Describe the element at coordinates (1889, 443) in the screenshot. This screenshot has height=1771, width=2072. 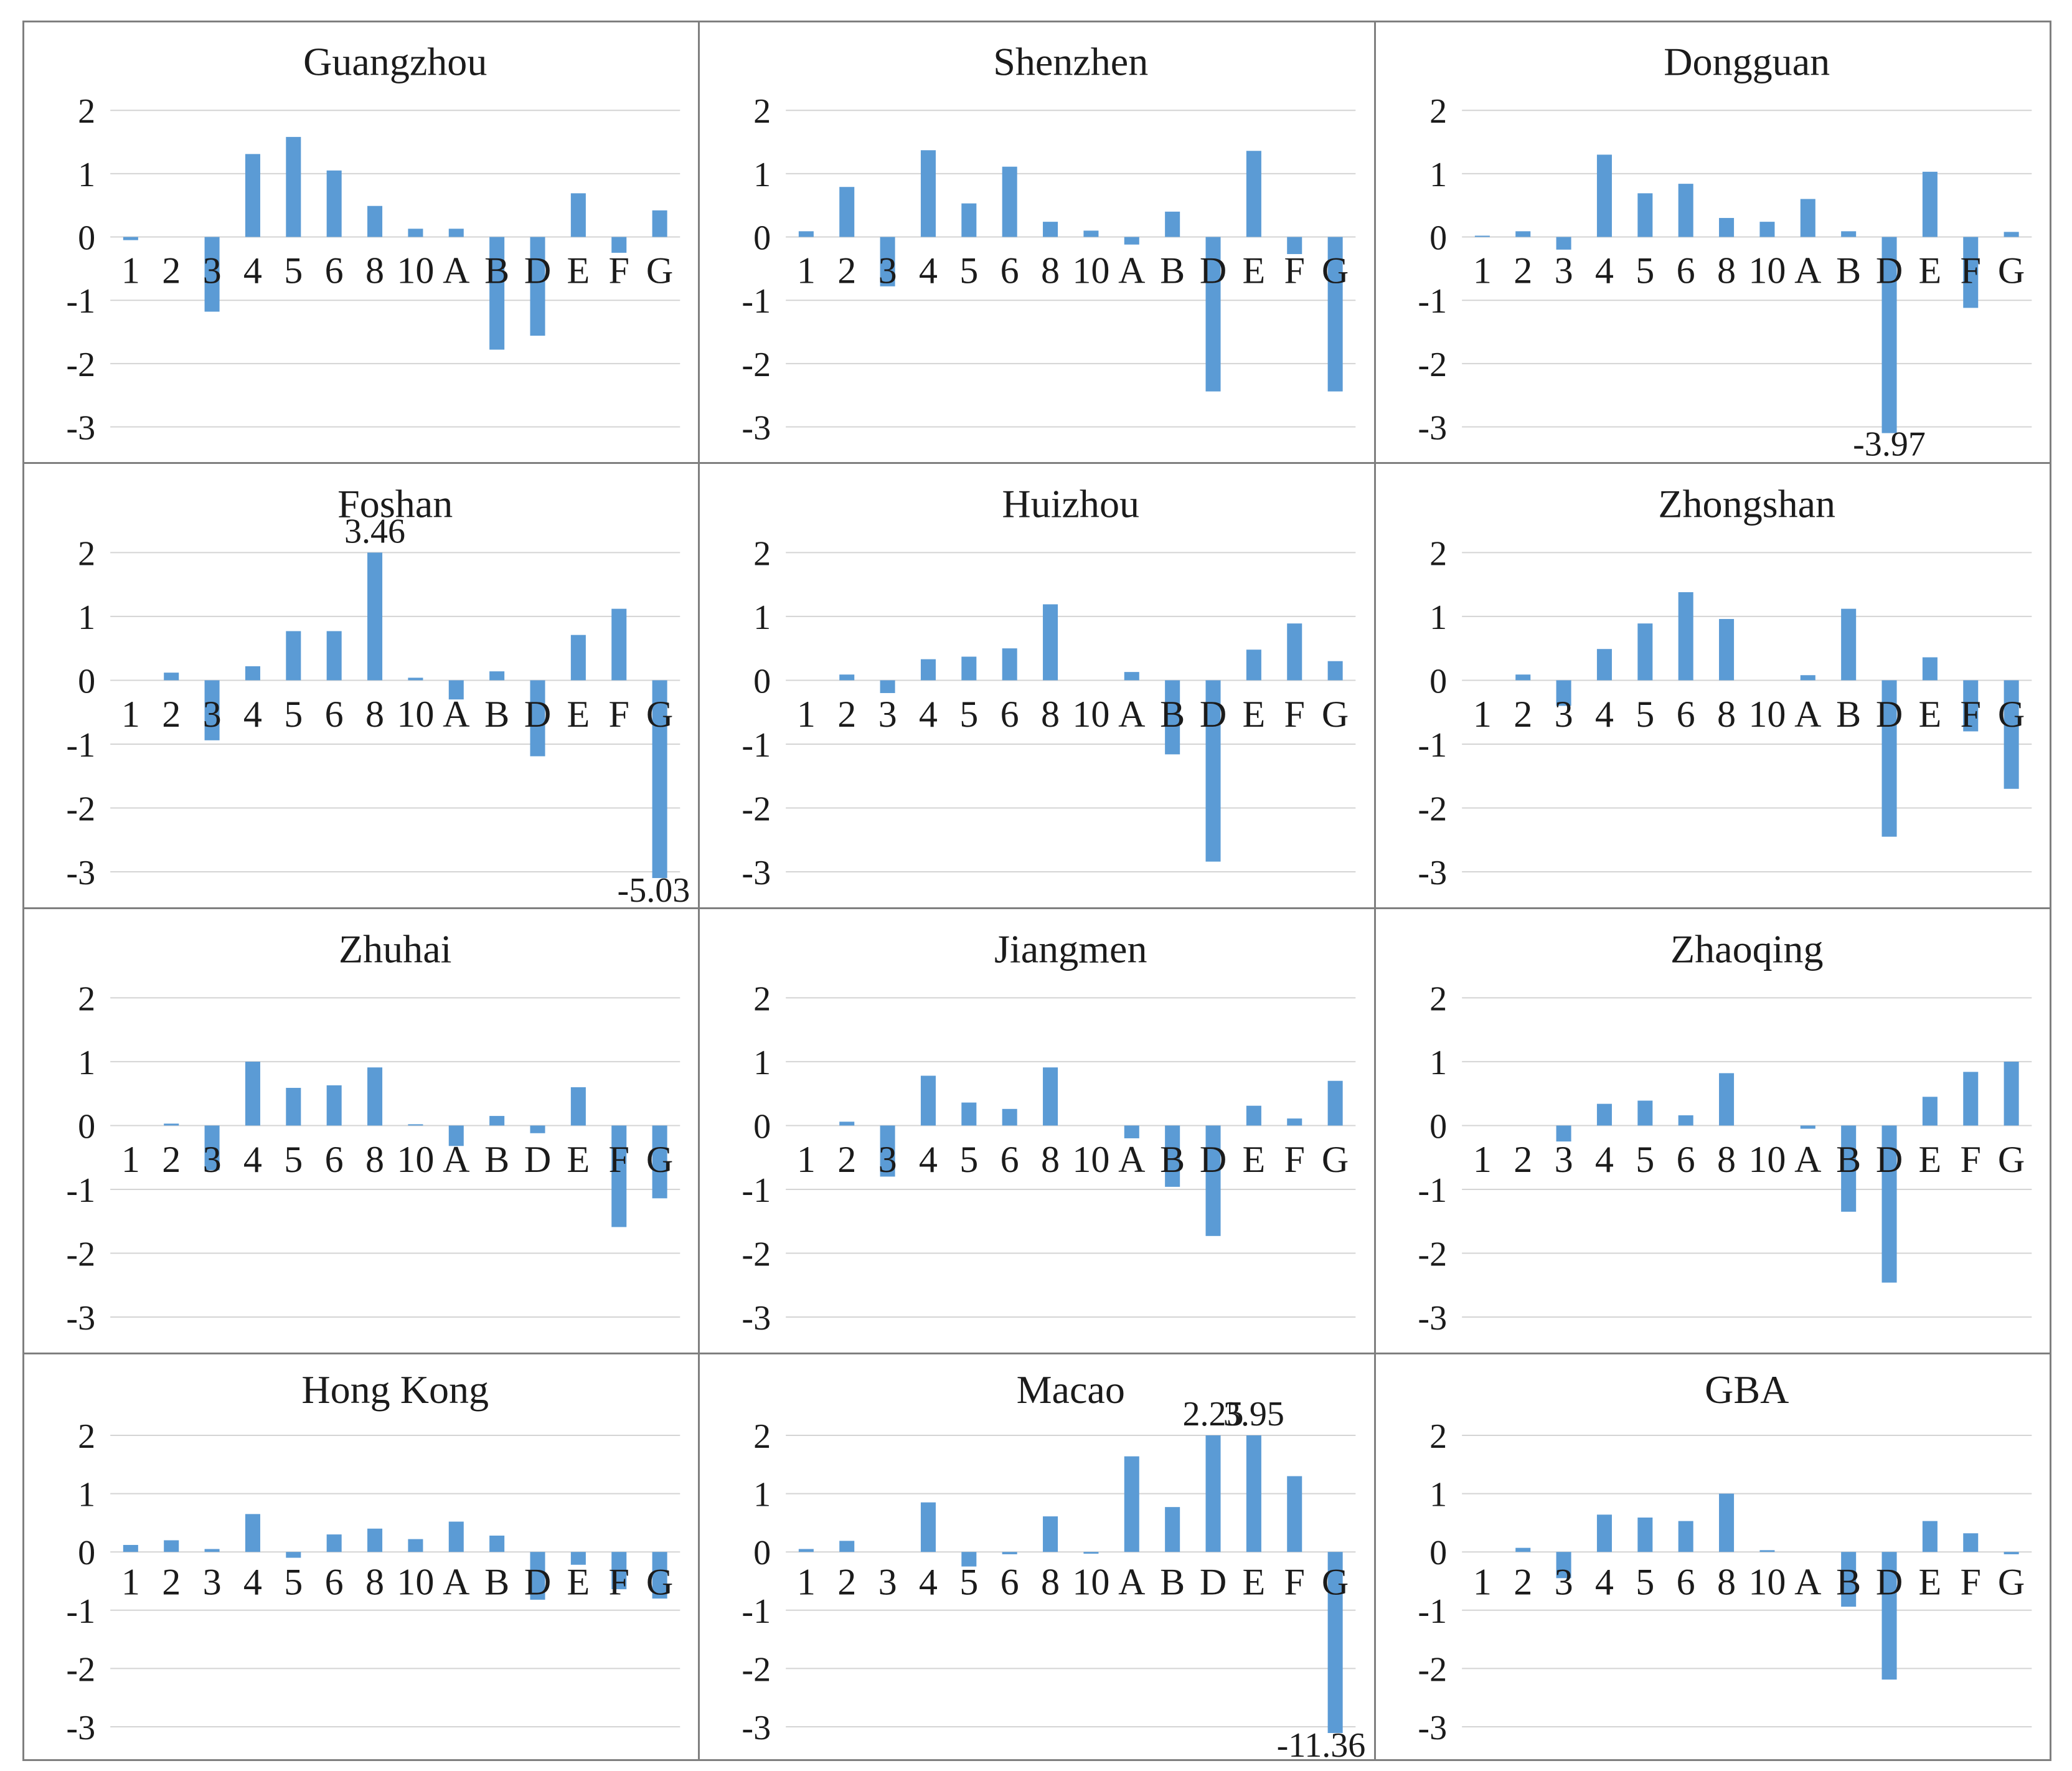
I see `bar-value-label: -3.97` at that location.